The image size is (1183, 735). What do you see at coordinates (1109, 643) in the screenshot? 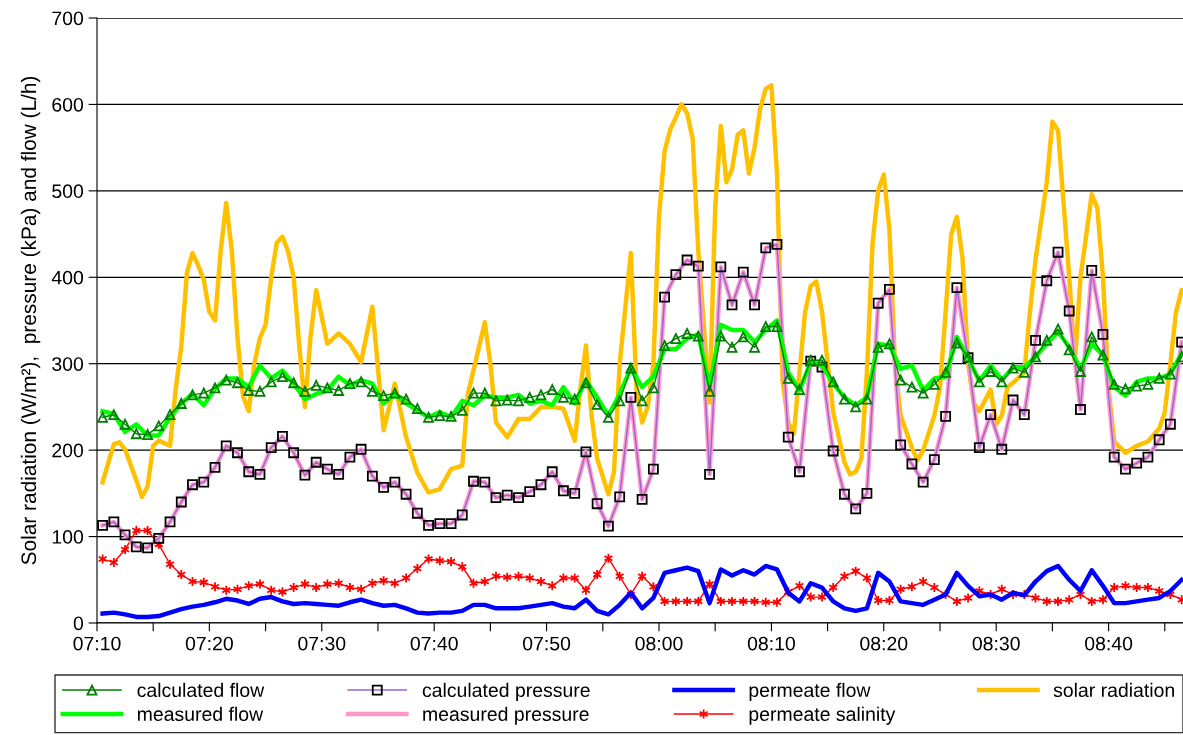
I see `x-tick-label: 08:40` at bounding box center [1109, 643].